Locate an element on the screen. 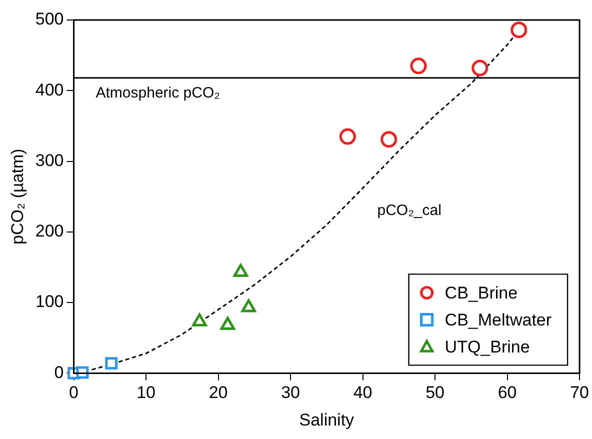  ref-line-label: Atmospheric pCO₂ is located at coordinates (158, 93).